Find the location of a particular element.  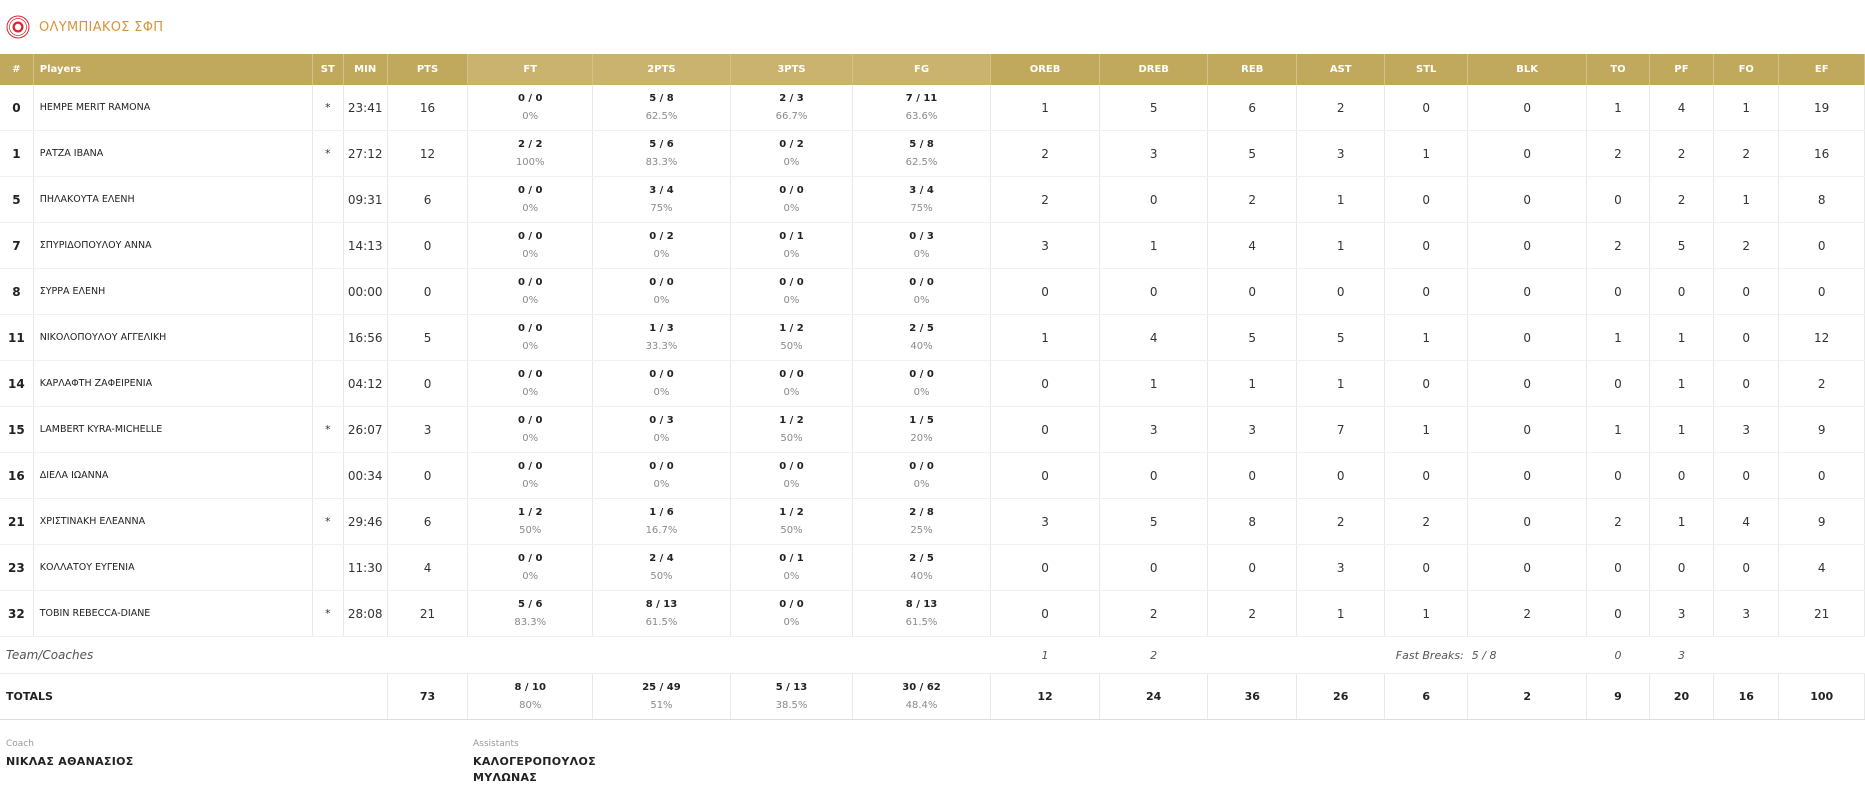

col-2pts: 2PTS is located at coordinates (661, 69).